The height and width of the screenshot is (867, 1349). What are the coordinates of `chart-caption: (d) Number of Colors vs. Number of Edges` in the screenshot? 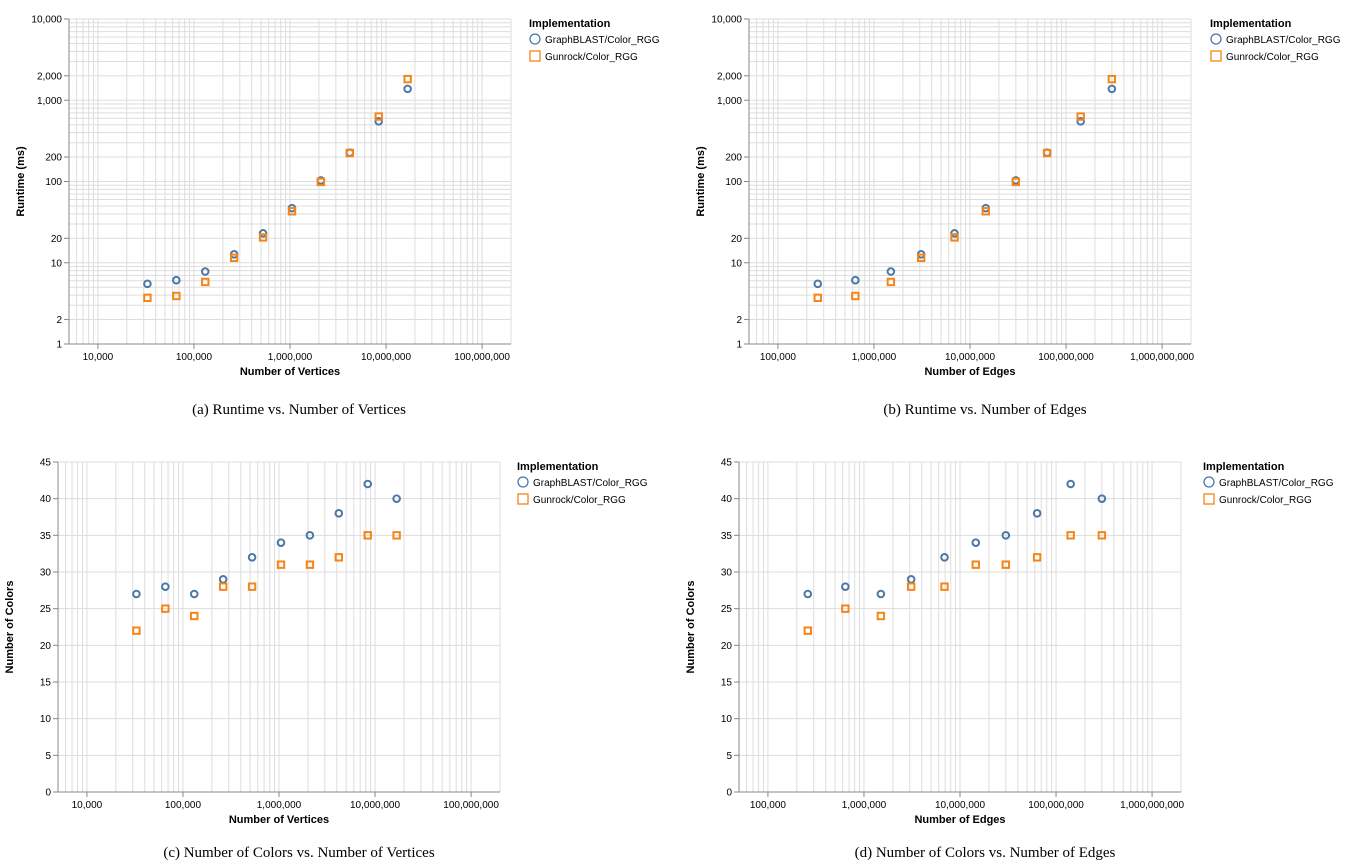 It's located at (985, 853).